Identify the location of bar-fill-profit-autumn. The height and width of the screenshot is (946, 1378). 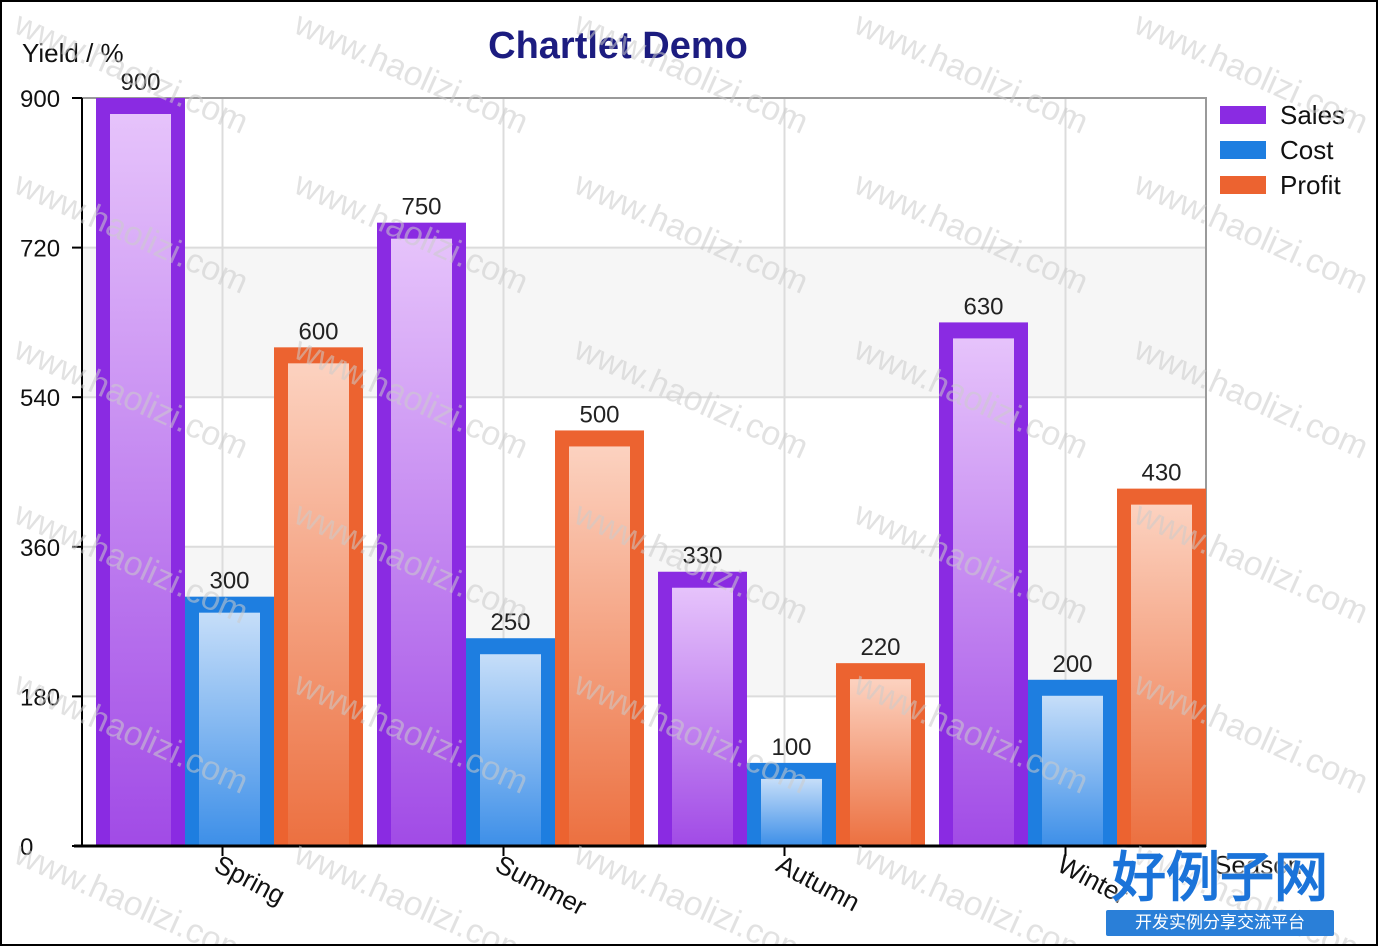
(880, 762).